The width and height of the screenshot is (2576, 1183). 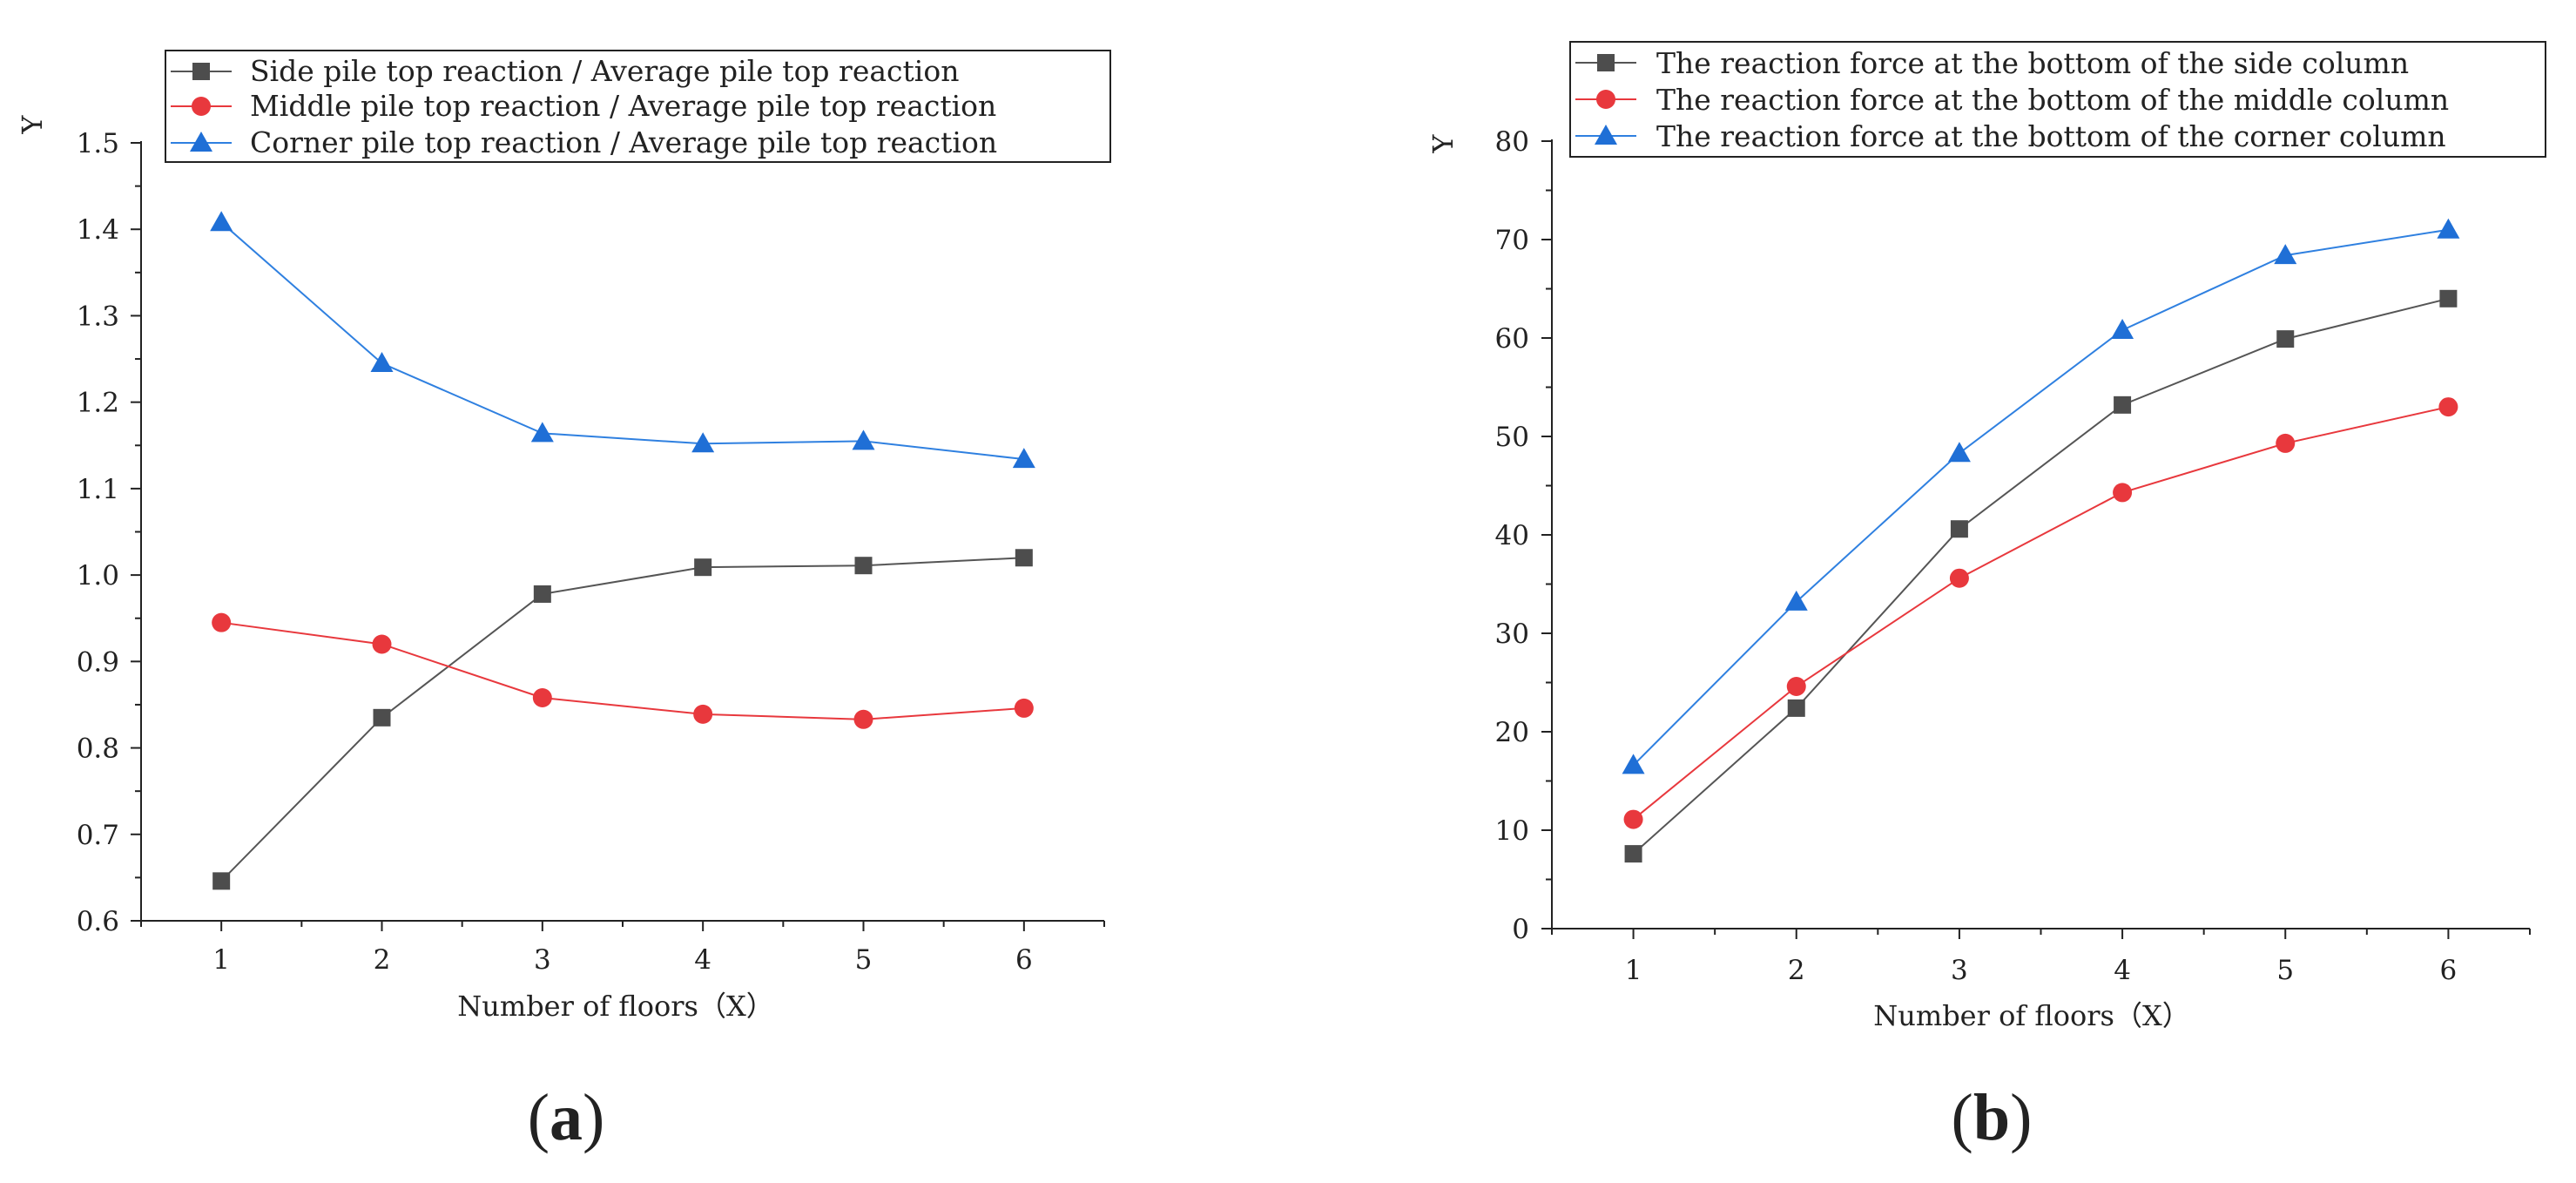 I want to click on panel-label-letter: a, so click(x=566, y=1117).